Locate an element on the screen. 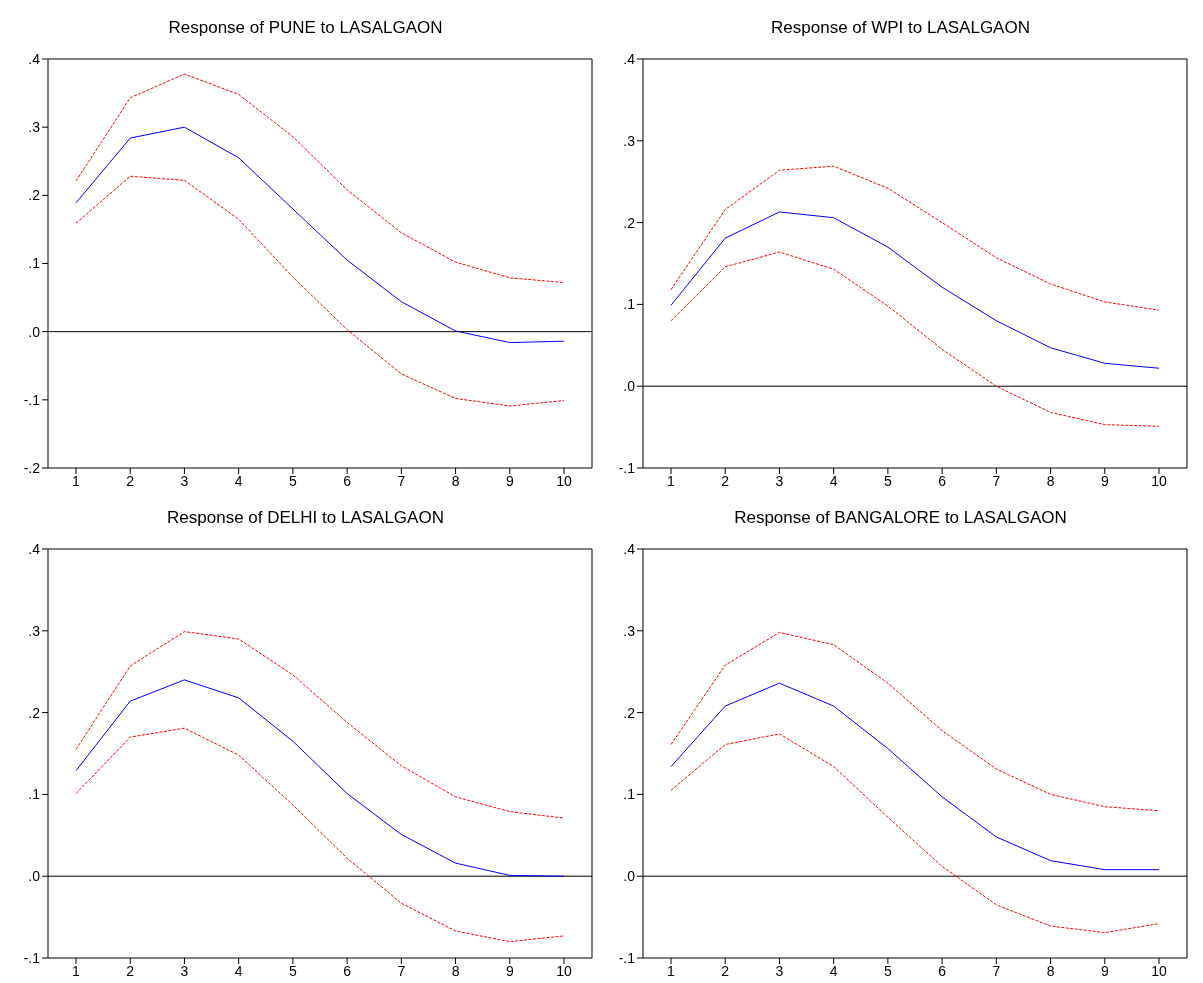  chart-title: Response of BANGALORE to LASALGAON is located at coordinates (900, 518).